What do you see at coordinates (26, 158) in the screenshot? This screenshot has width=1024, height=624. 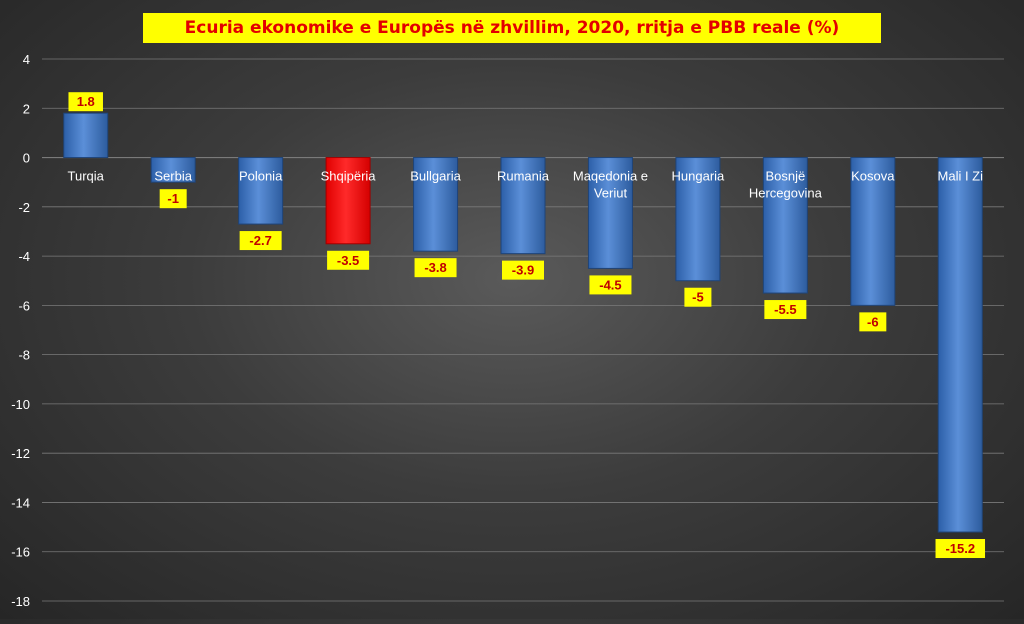 I see `y-tick-label: 0` at bounding box center [26, 158].